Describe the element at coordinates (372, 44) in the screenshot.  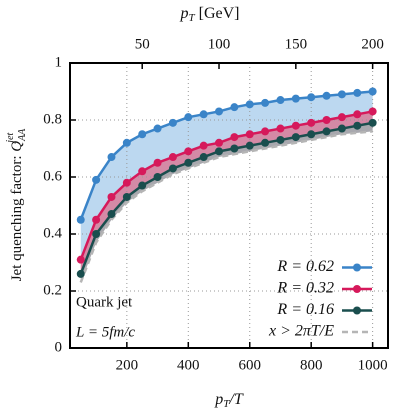
I see `x2-tick-label: 200` at that location.